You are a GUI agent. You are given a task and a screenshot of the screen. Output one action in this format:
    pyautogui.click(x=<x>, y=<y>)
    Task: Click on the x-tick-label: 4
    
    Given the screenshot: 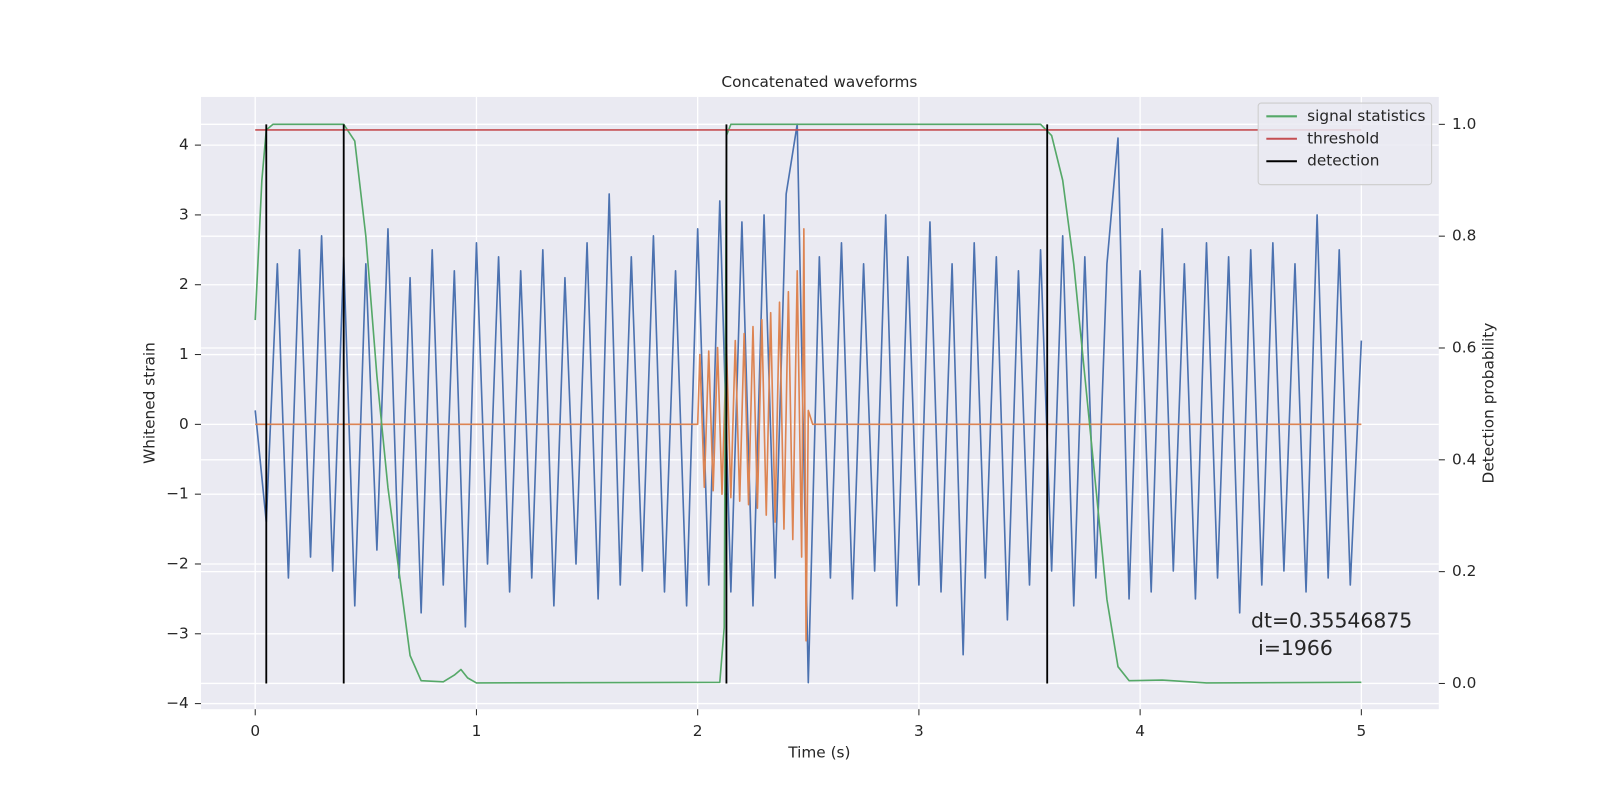 What is the action you would take?
    pyautogui.click(x=1140, y=731)
    